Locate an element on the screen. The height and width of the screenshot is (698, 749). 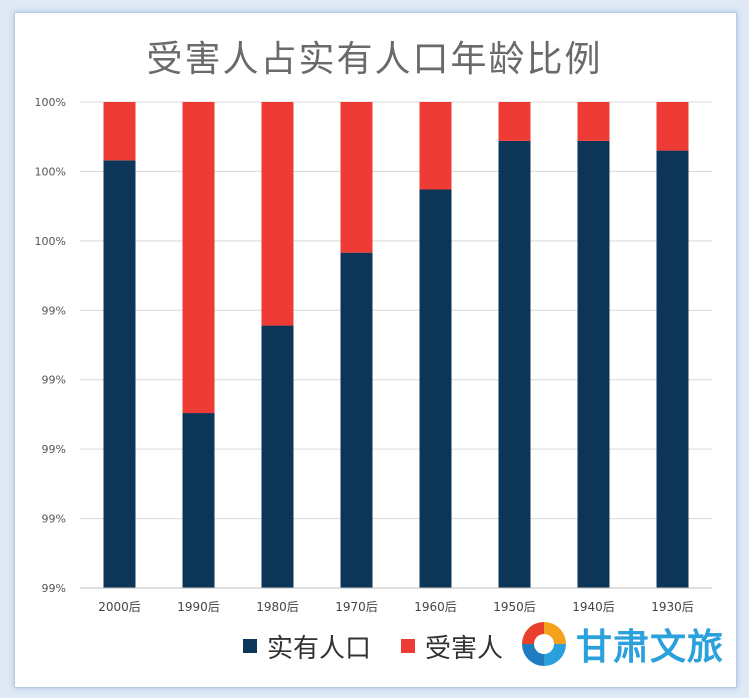
legend-swatch-population is located at coordinates (250, 646).